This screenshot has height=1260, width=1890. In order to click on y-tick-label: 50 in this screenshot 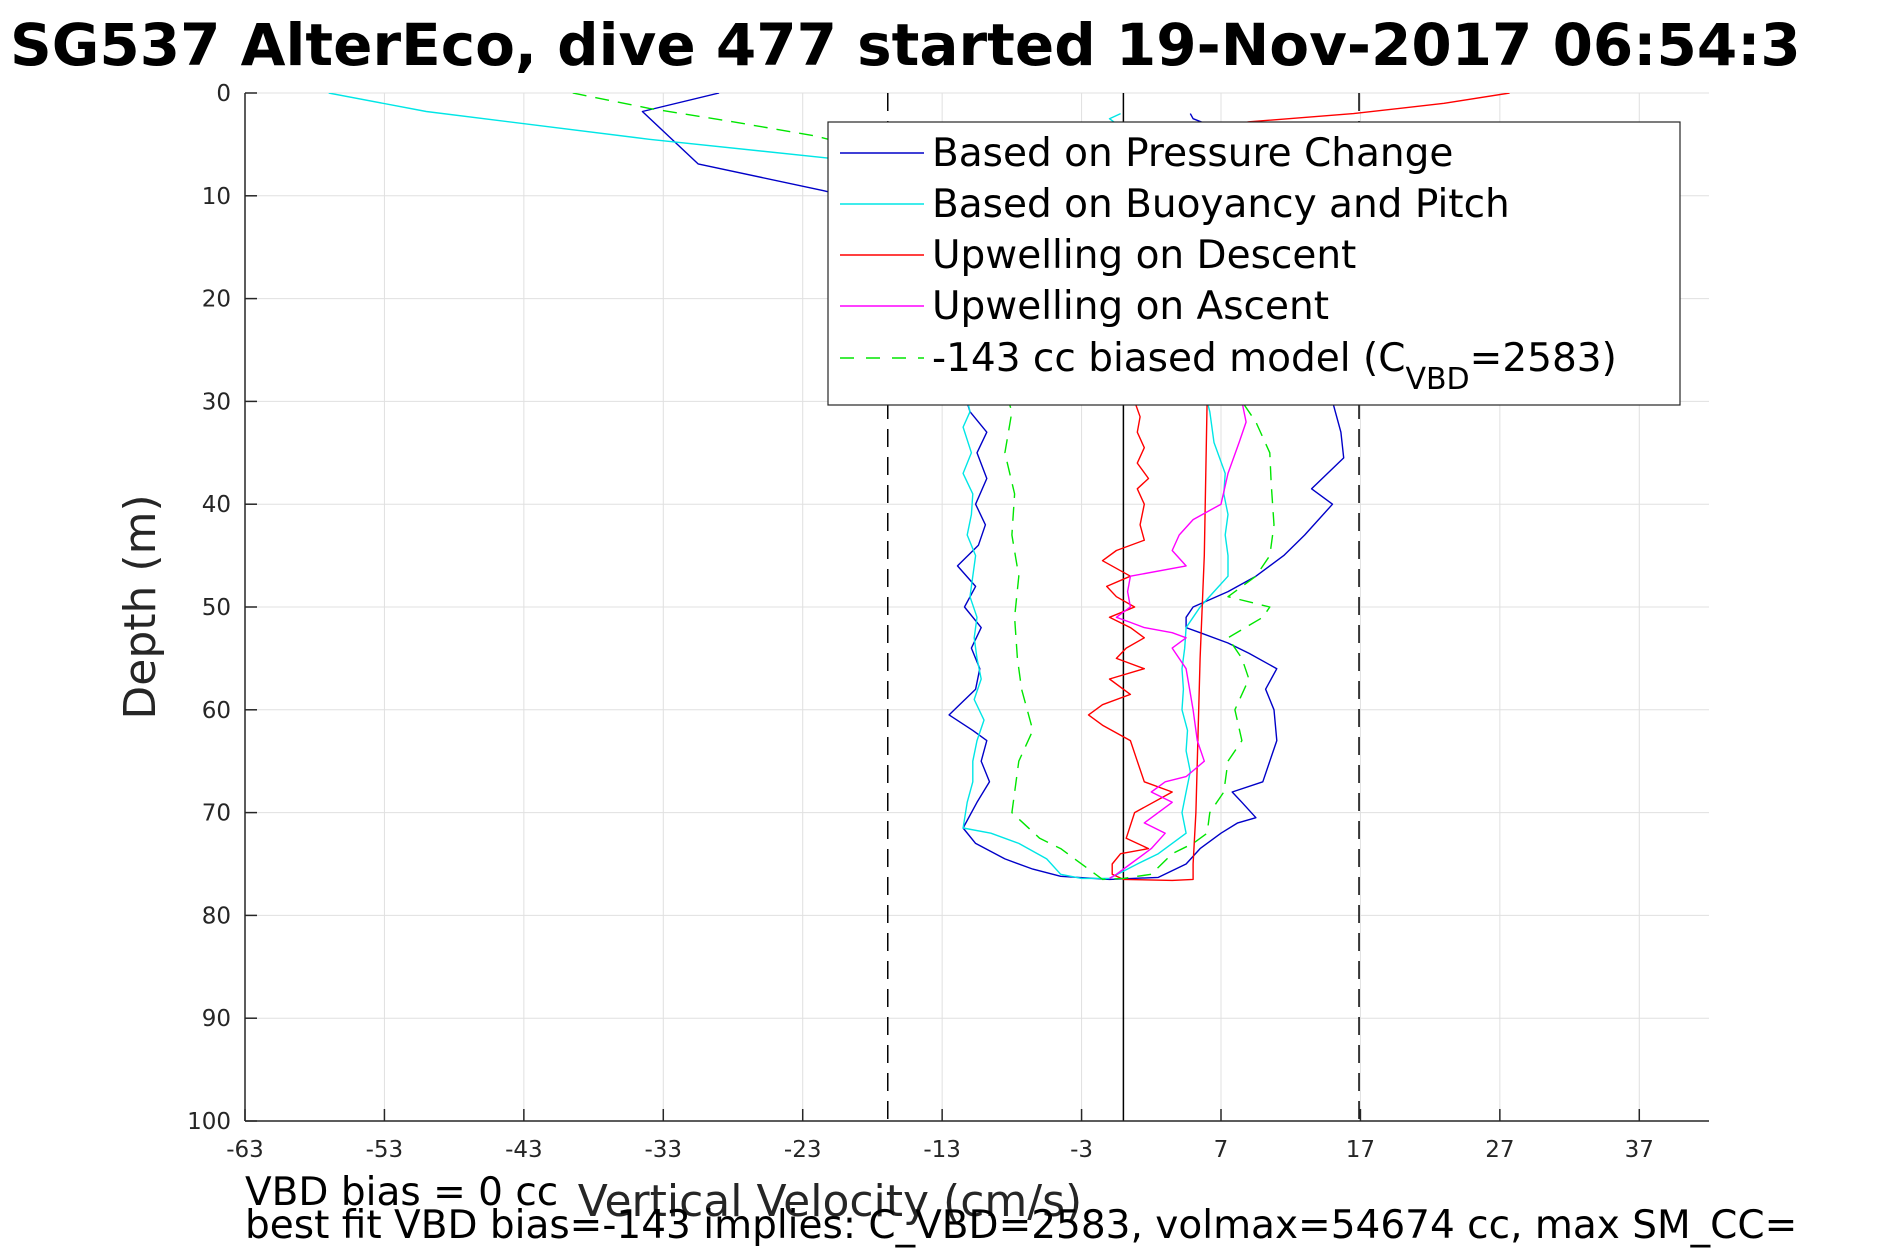, I will do `click(216, 608)`.